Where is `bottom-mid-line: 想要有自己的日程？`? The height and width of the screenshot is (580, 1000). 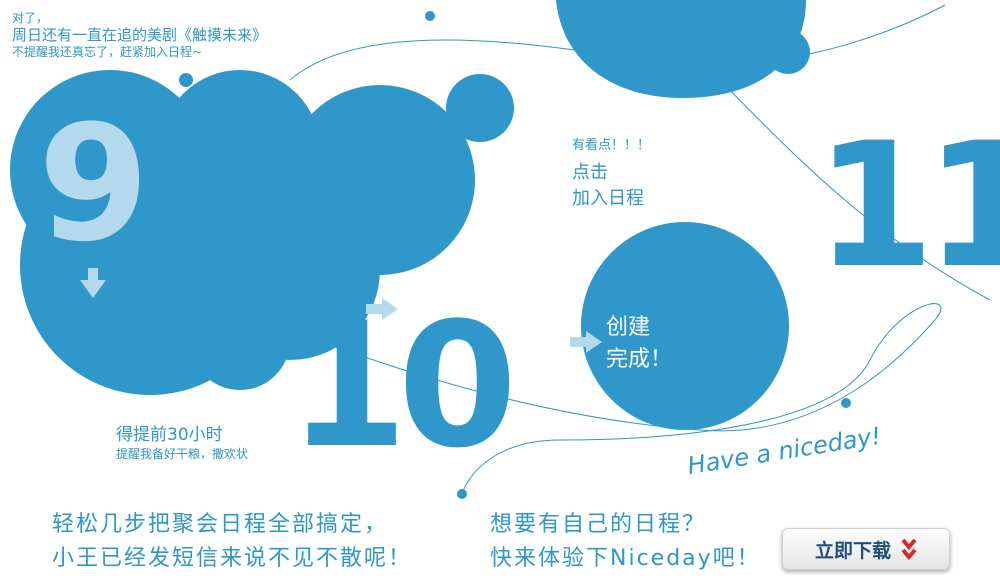
bottom-mid-line: 想要有自己的日程？ is located at coordinates (598, 524).